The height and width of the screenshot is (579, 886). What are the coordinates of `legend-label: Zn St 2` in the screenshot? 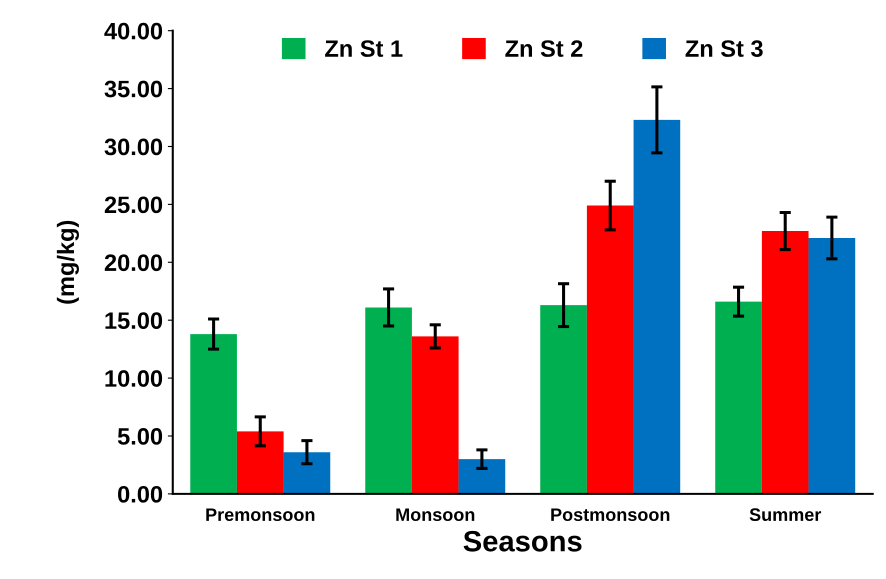 It's located at (543, 48).